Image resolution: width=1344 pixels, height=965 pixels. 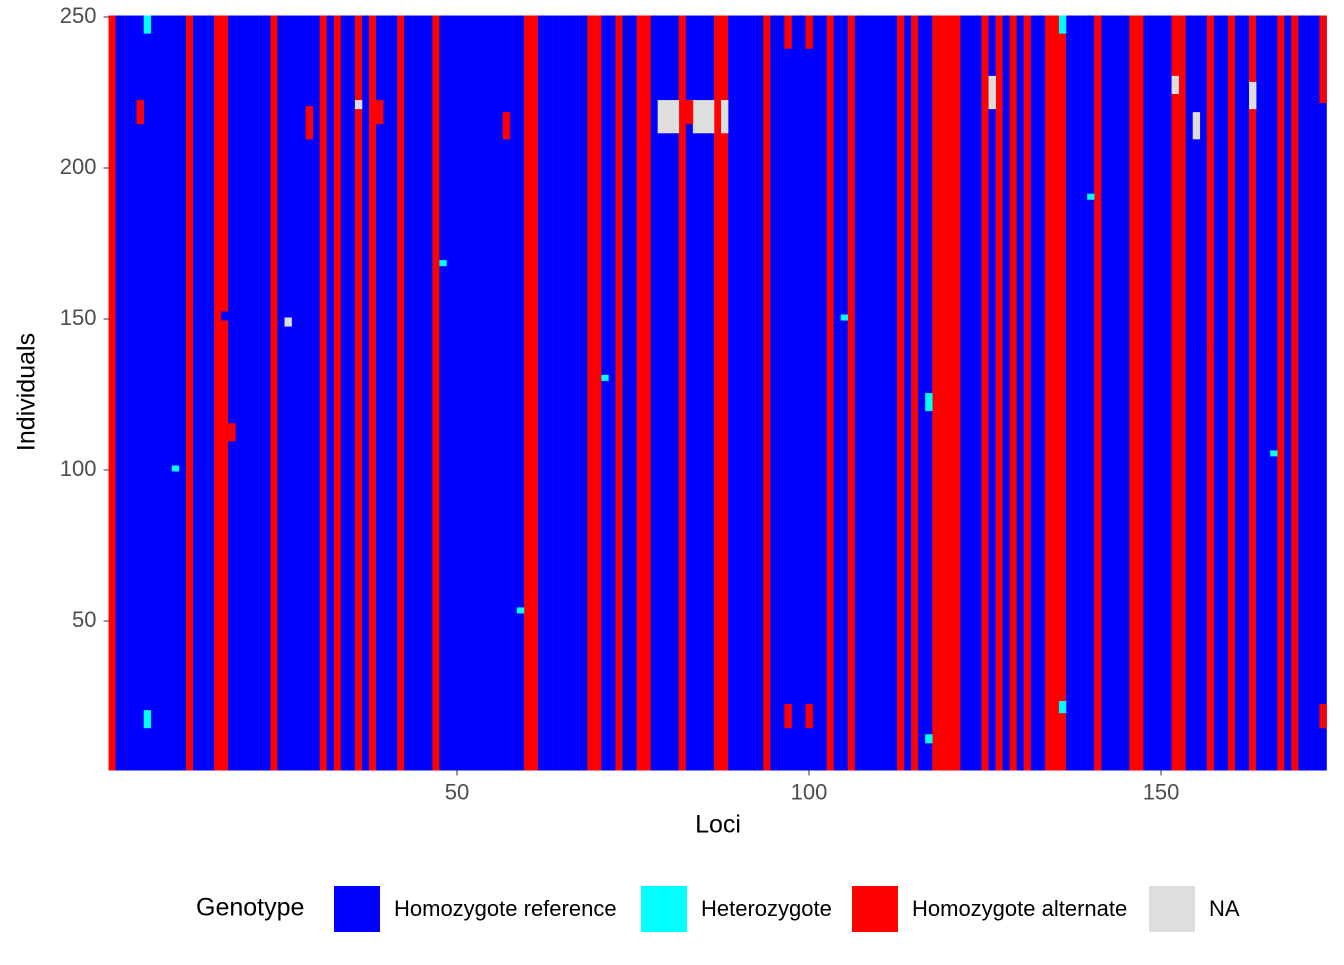 What do you see at coordinates (78, 317) in the screenshot?
I see `y-tick-label: 150` at bounding box center [78, 317].